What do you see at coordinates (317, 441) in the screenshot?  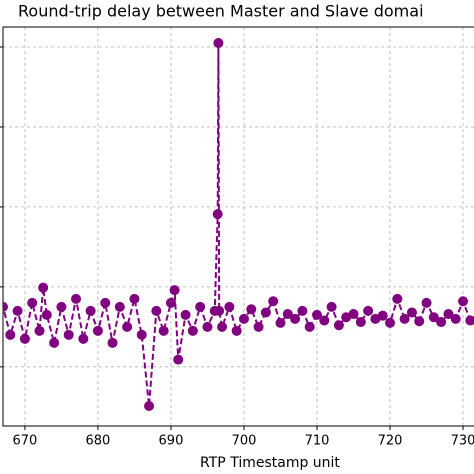 I see `x-tick-label: 710` at bounding box center [317, 441].